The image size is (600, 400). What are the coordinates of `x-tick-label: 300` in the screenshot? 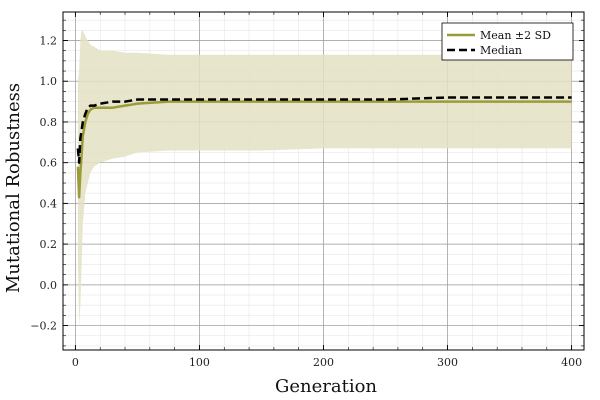 It's located at (447, 362).